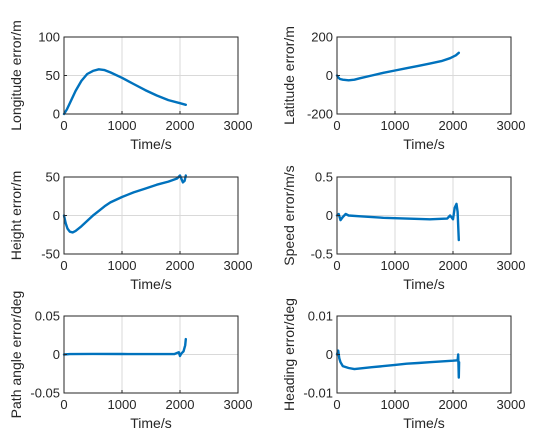 This screenshot has height=446, width=550. What do you see at coordinates (45, 393) in the screenshot?
I see `y-tick-label: -0.05` at bounding box center [45, 393].